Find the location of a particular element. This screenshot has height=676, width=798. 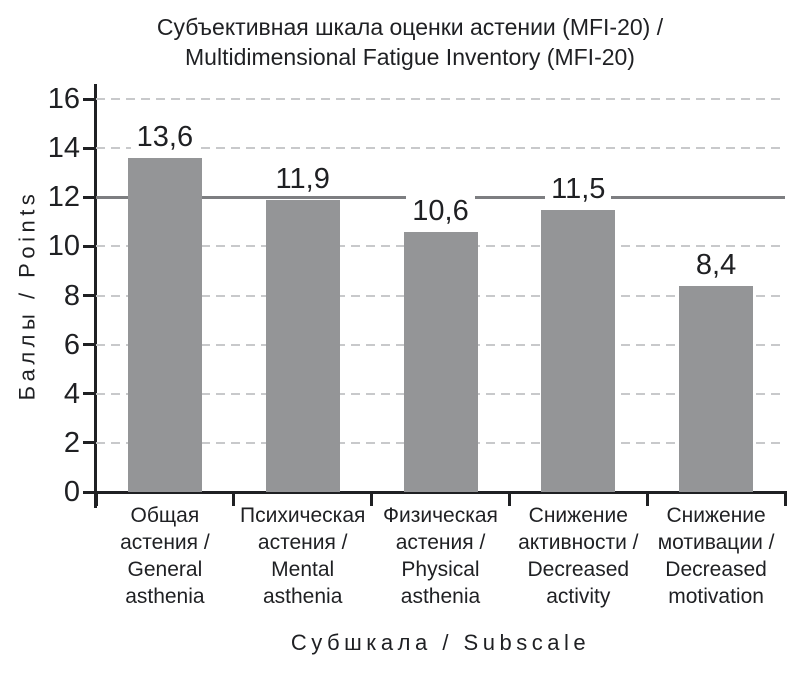

y-tick-label: 12 is located at coordinates (63, 197).